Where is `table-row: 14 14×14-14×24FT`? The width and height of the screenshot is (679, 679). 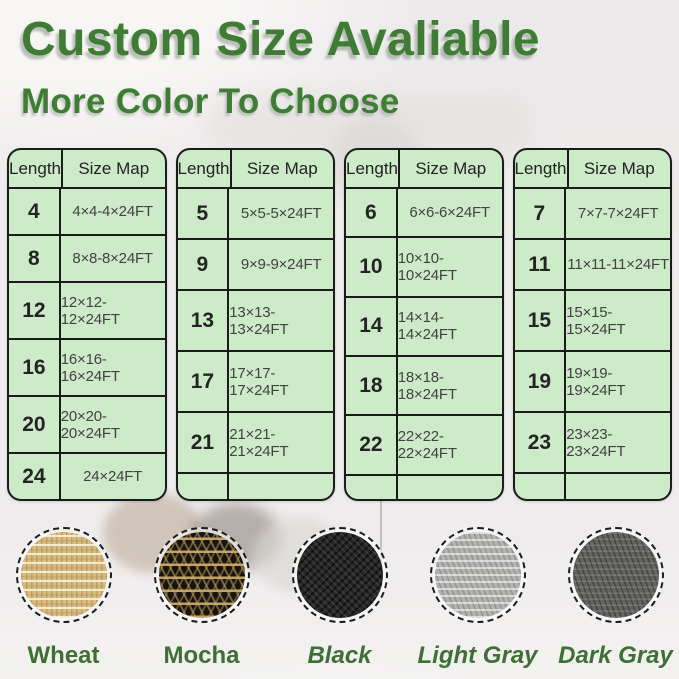
table-row: 14 14×14-14×24FT is located at coordinates (424, 325).